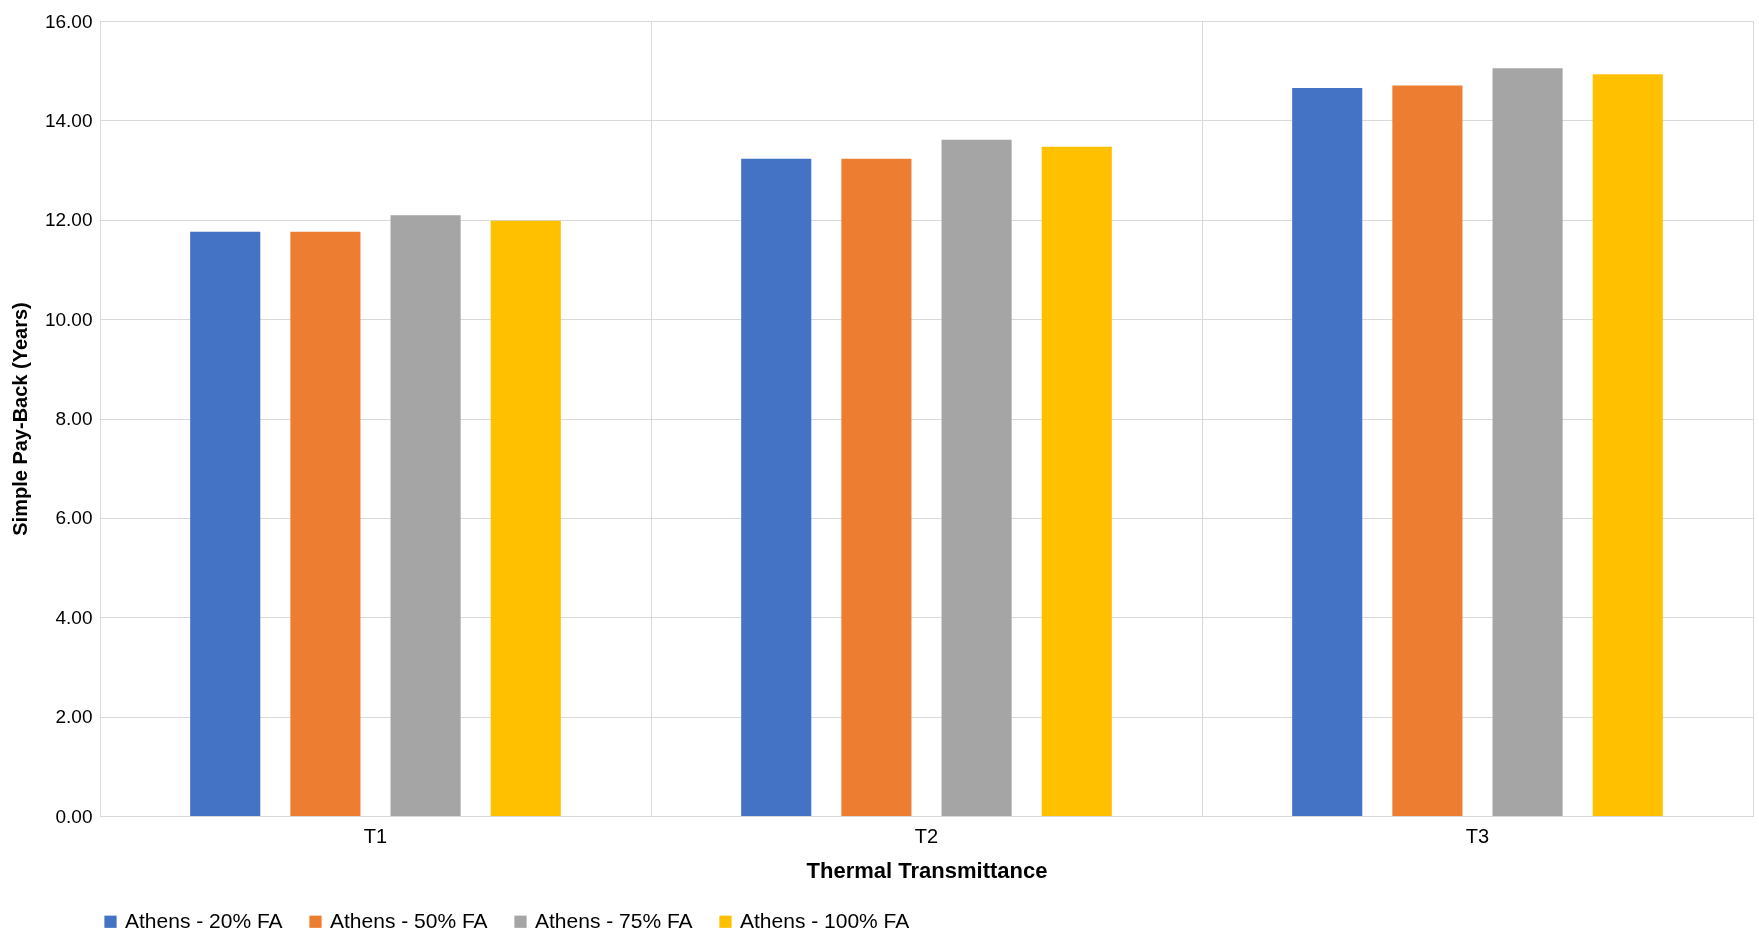 The image size is (1759, 940). What do you see at coordinates (68, 120) in the screenshot?
I see `y-tick-label: 14.00` at bounding box center [68, 120].